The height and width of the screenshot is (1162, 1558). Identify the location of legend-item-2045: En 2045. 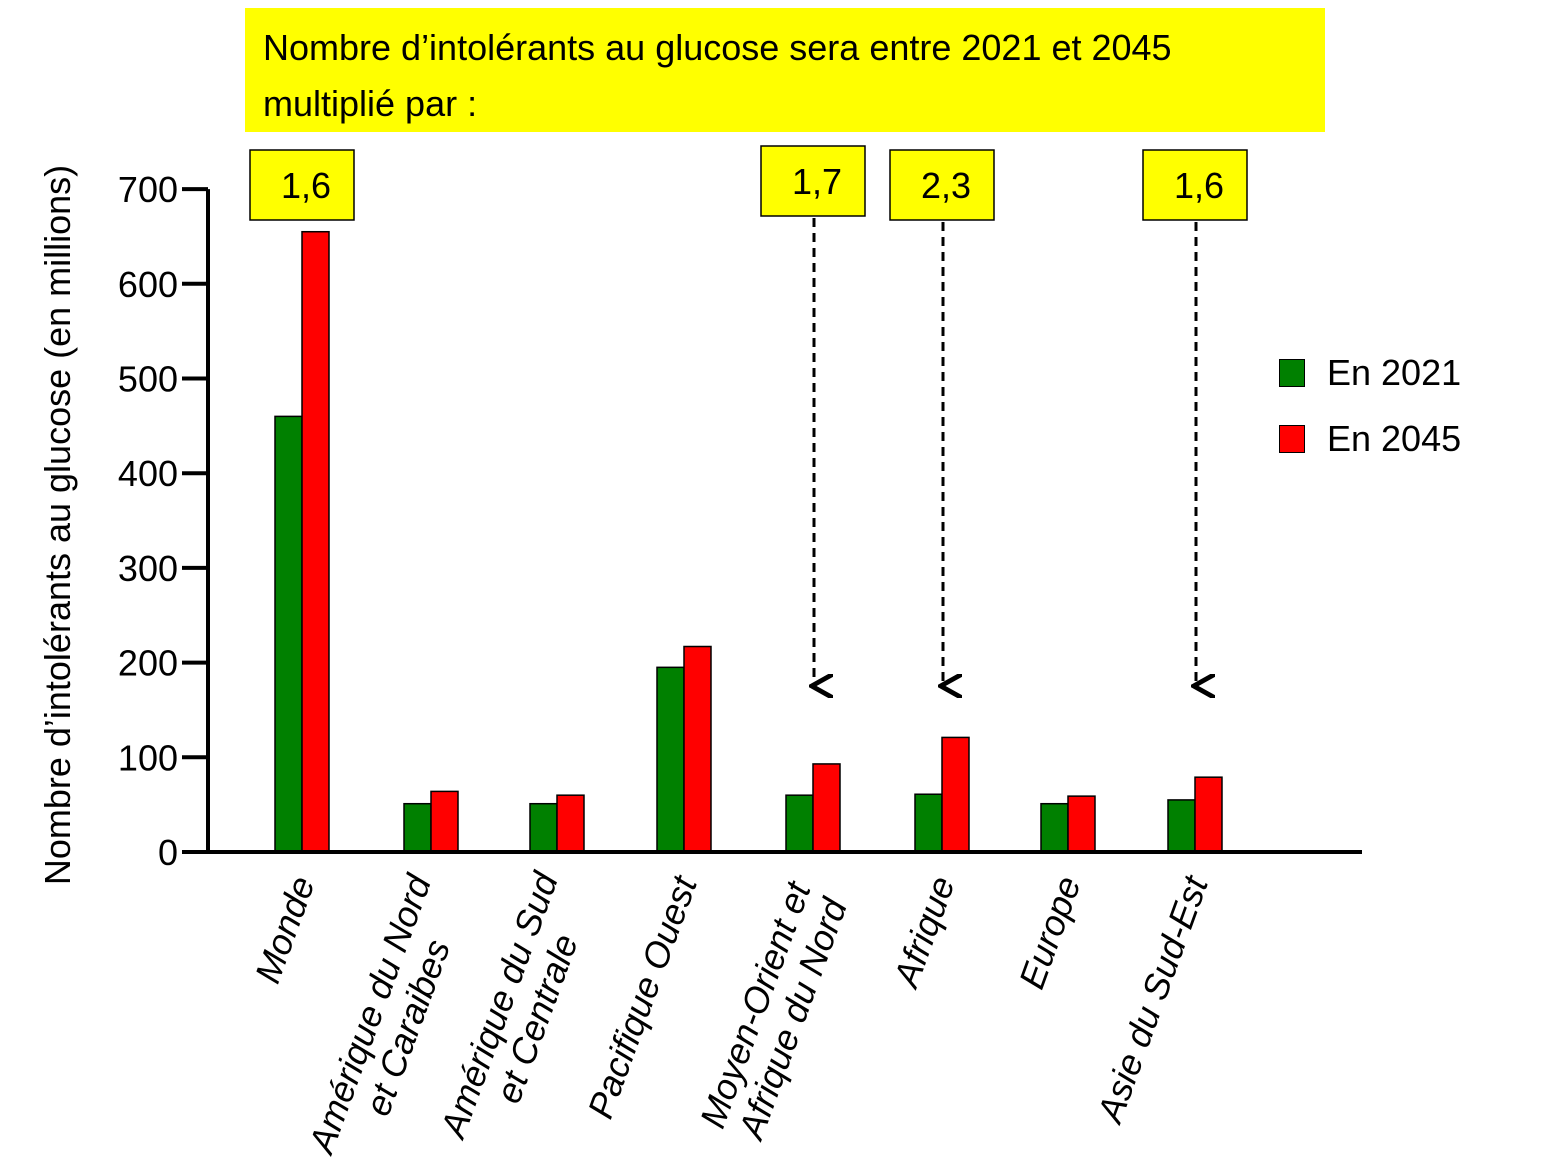
(1370, 439).